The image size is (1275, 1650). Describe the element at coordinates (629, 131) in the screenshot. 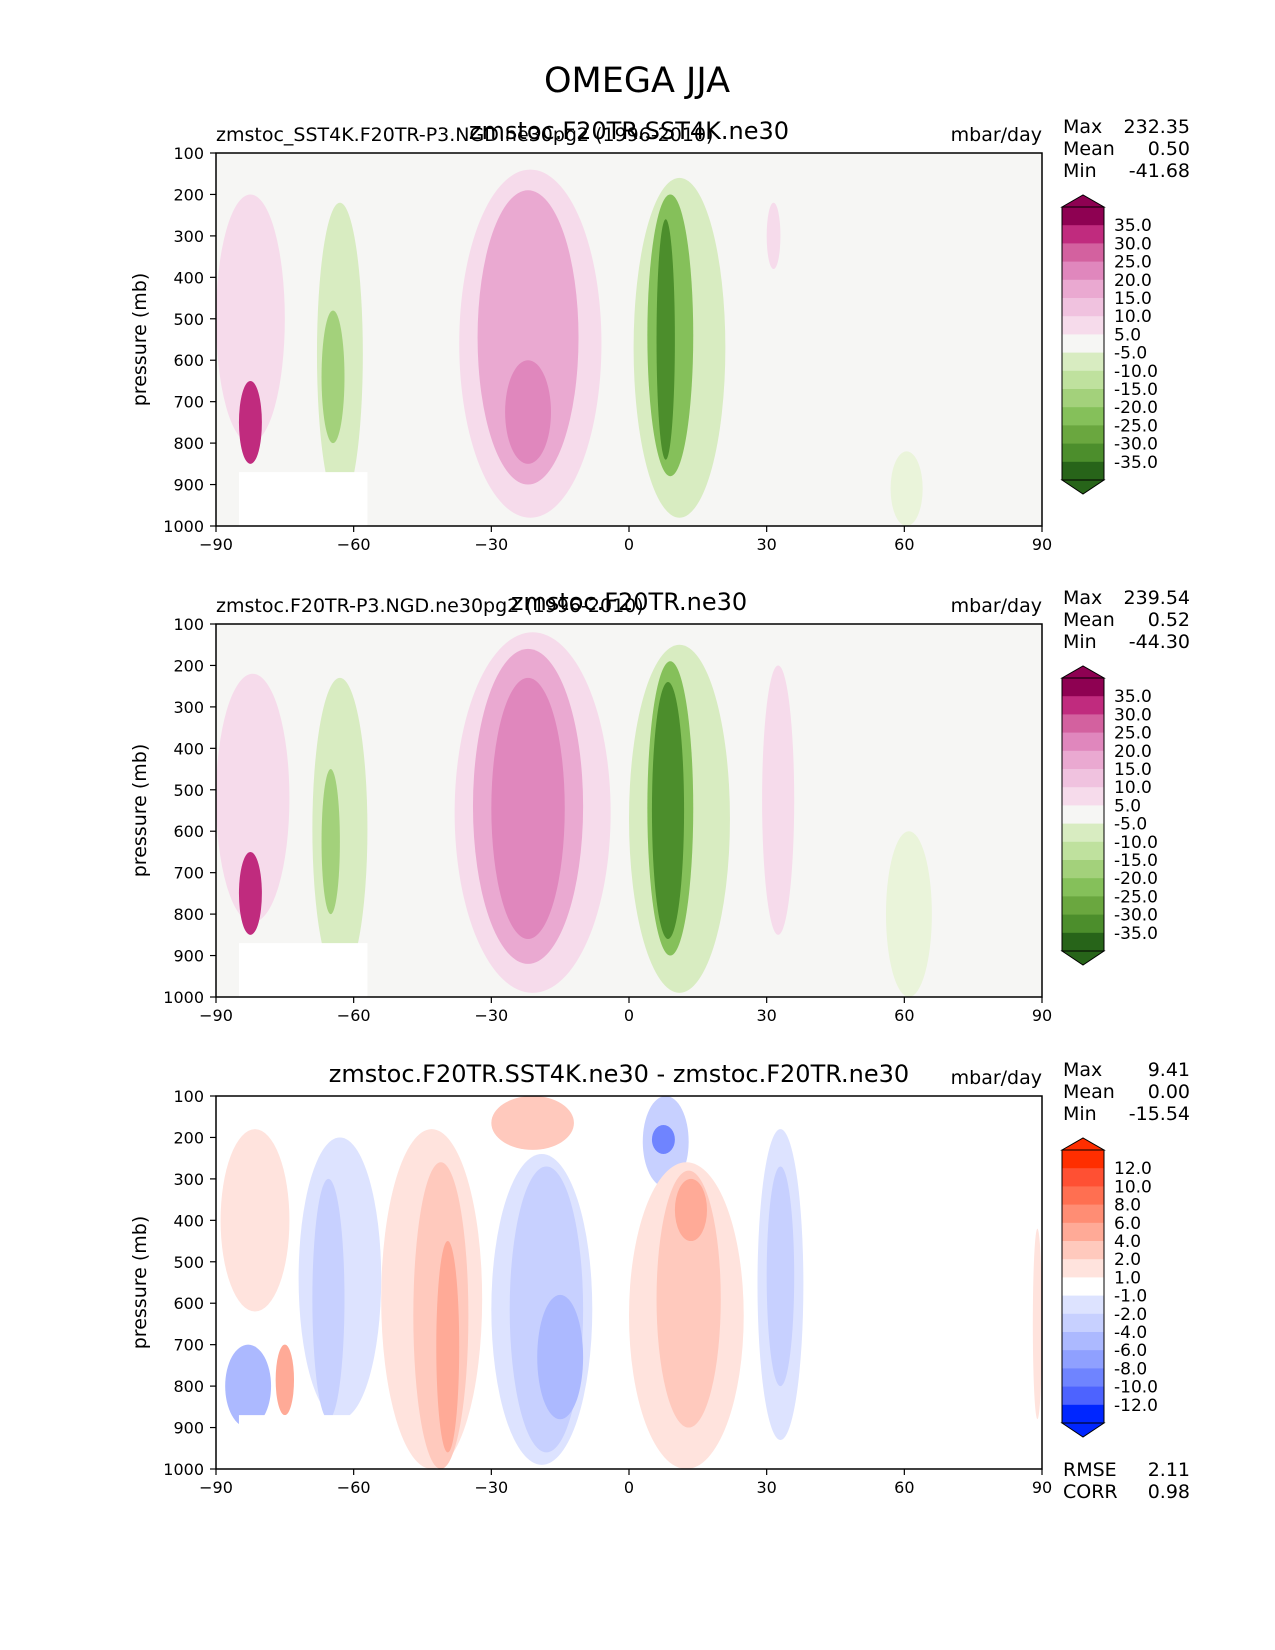

I see `panel-title: zmstoc.F20TR.SST4K.ne30` at that location.